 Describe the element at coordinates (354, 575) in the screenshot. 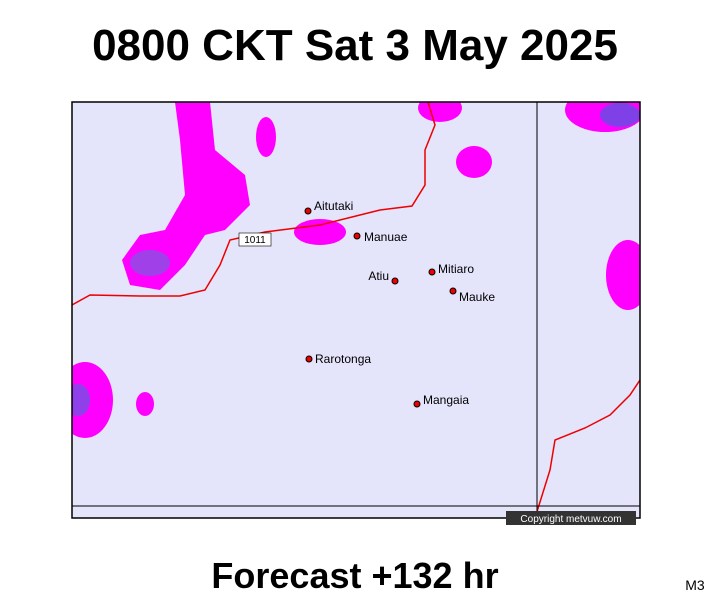

I see `forecast-label: Forecast +132 hr` at that location.